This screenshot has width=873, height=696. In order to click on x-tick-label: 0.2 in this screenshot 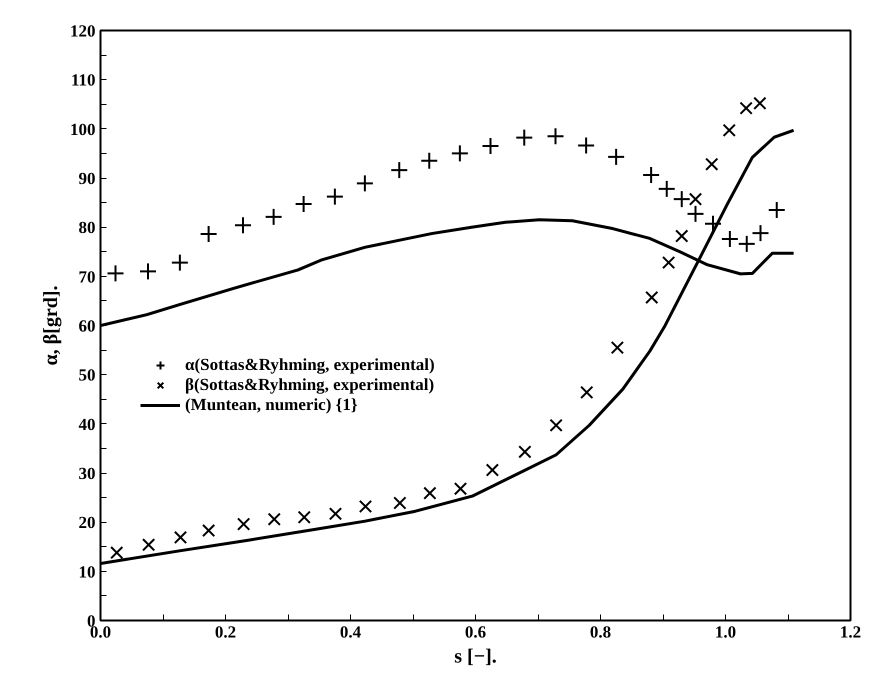, I will do `click(225, 632)`.